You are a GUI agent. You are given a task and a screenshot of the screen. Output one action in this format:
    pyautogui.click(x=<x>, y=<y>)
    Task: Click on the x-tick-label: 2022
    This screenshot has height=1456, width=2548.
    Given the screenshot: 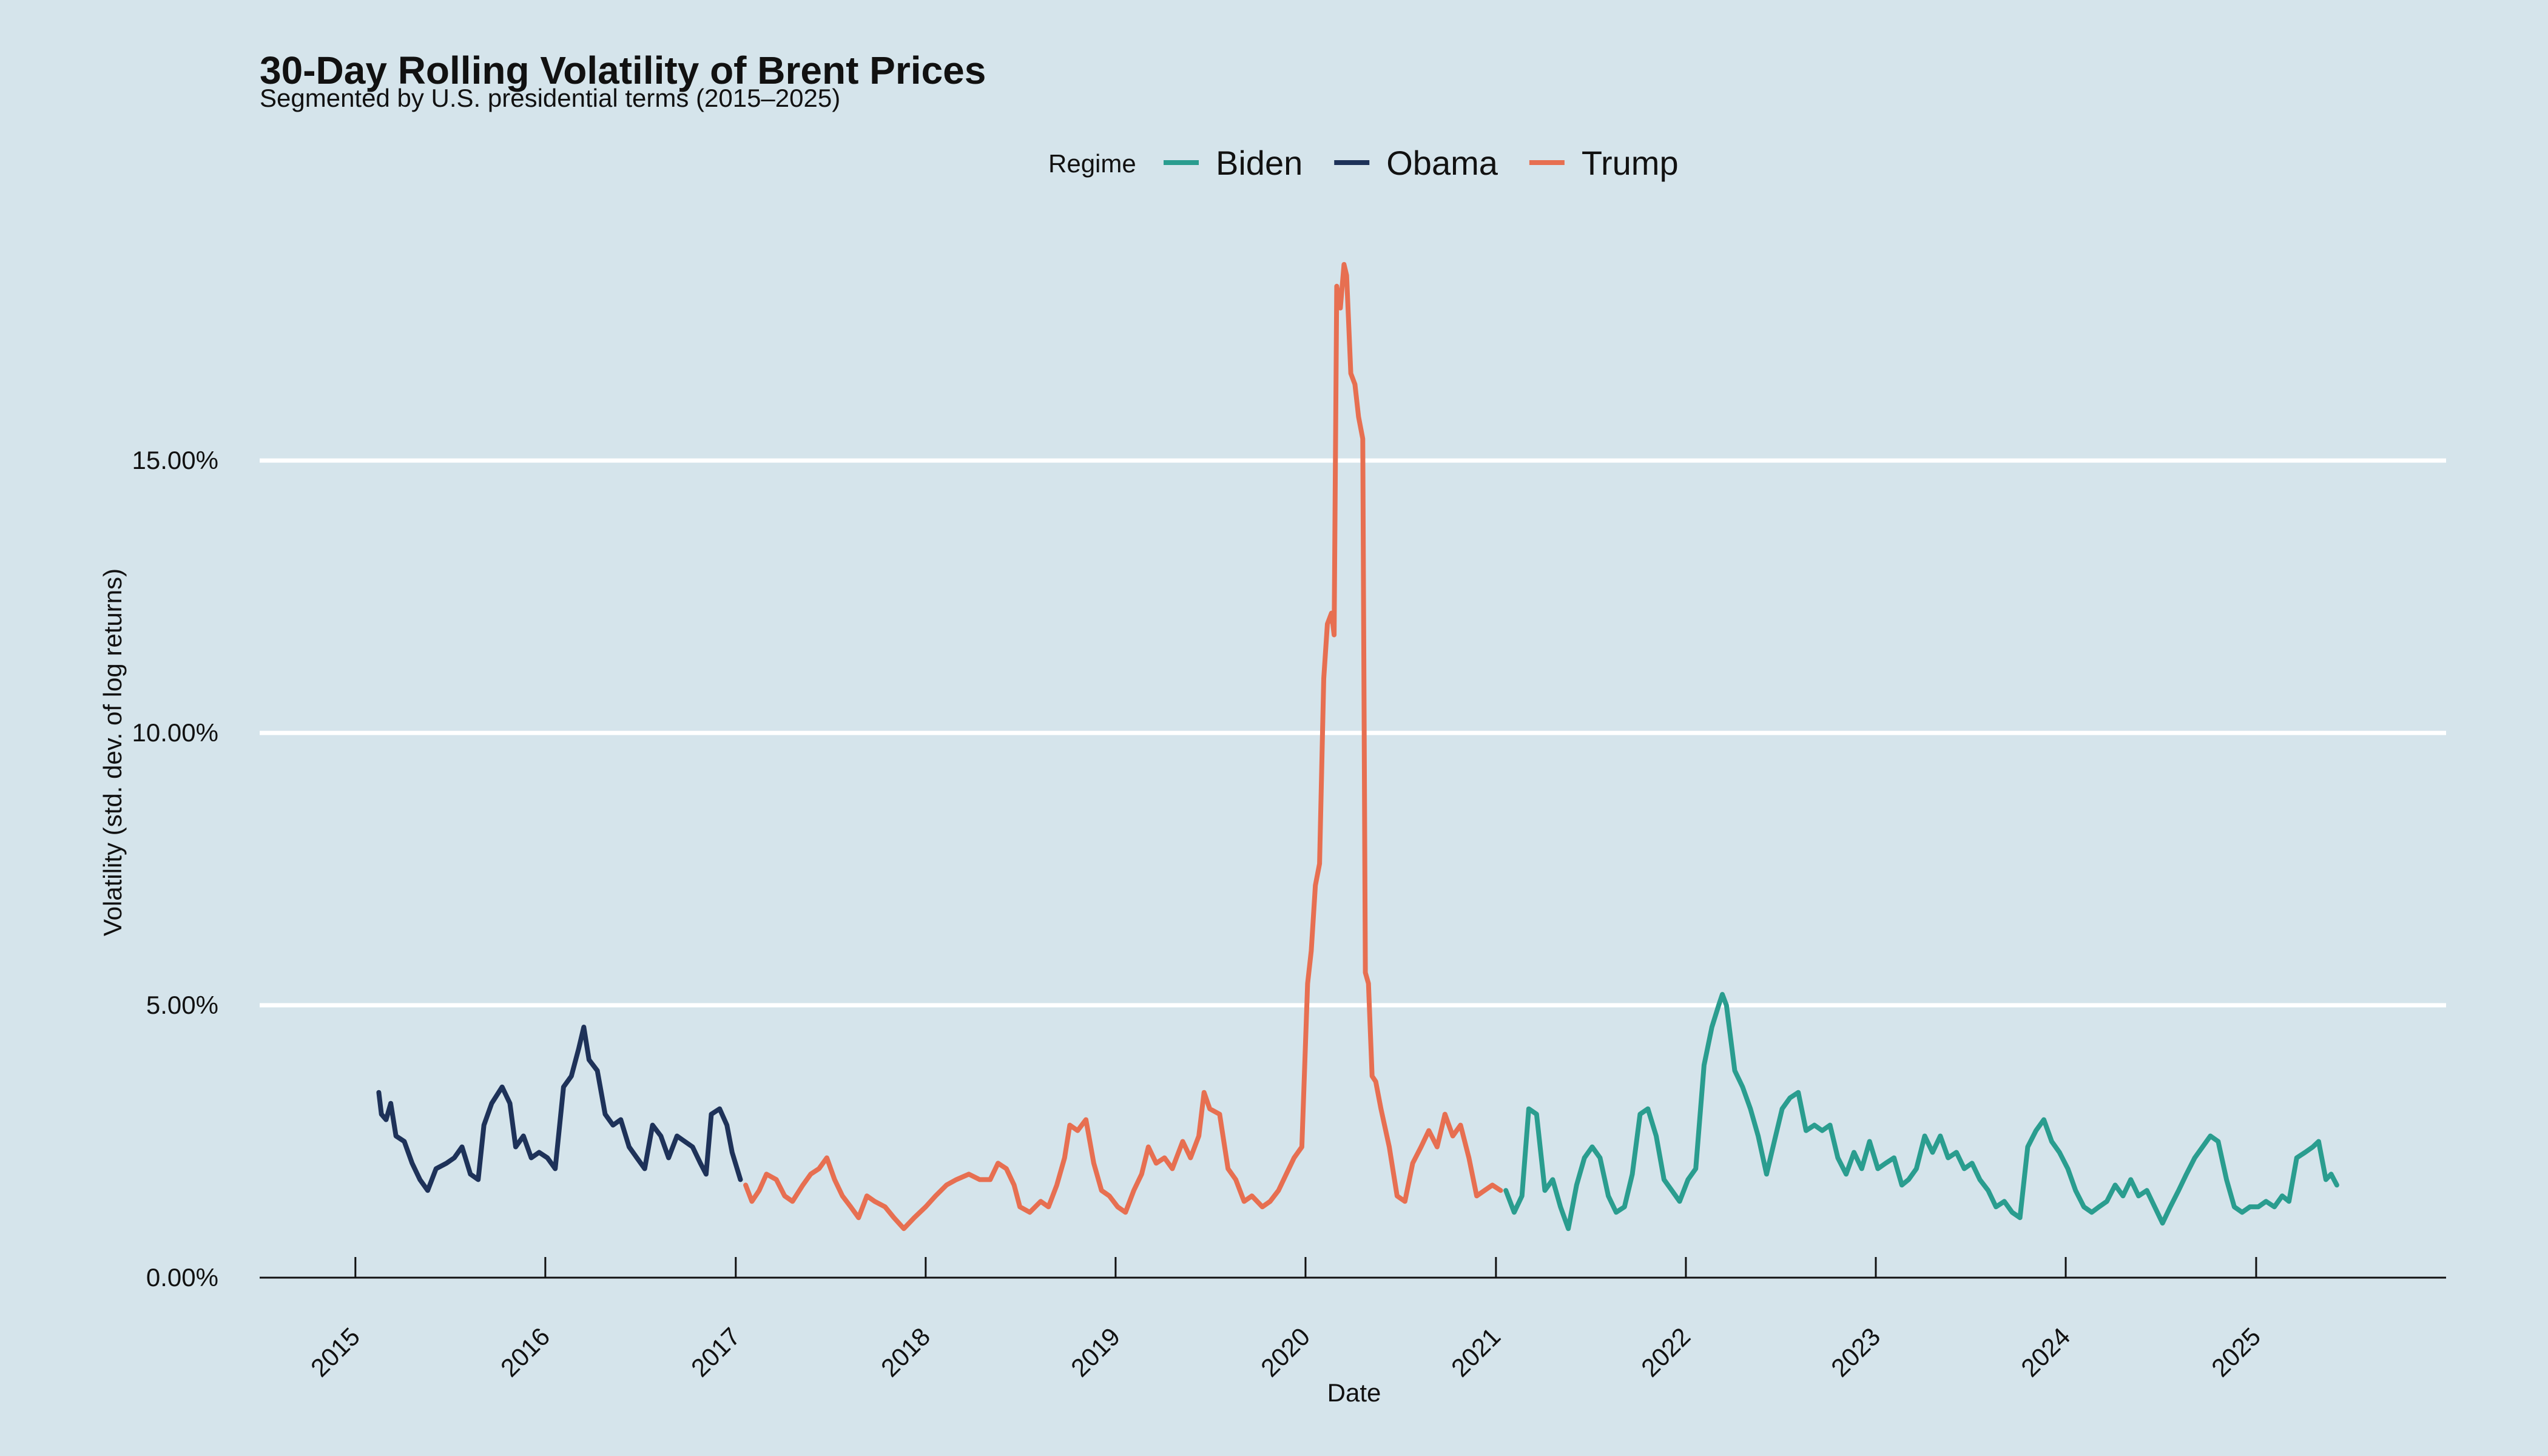 What is the action you would take?
    pyautogui.click(x=1666, y=1352)
    